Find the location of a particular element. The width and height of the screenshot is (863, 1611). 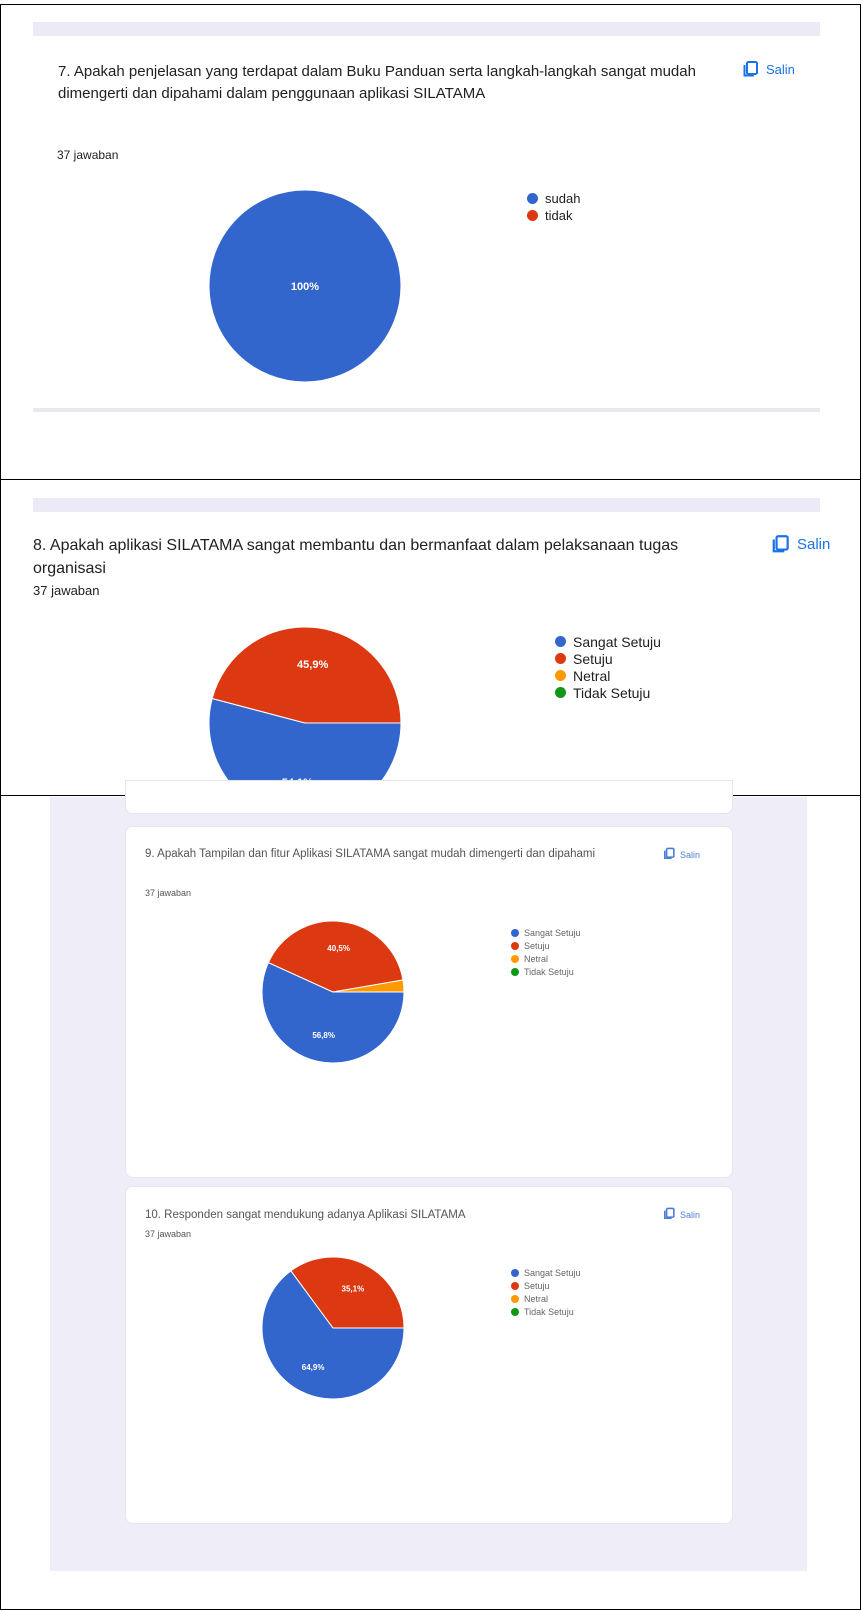

legend-label: tidak is located at coordinates (559, 215).